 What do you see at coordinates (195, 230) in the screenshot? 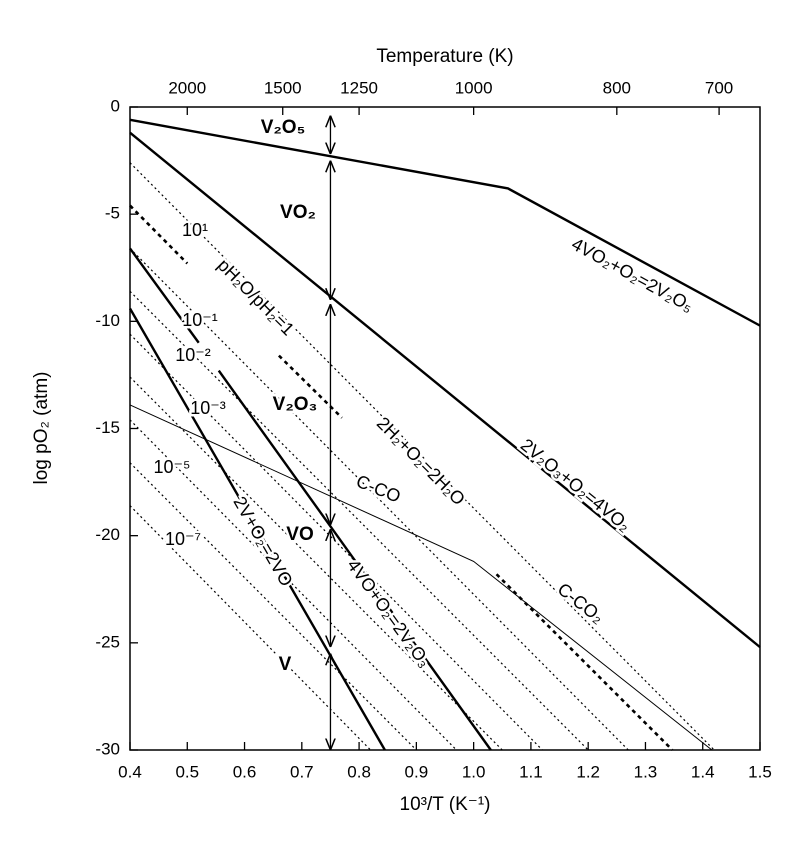
I see `series-label: 10¹` at bounding box center [195, 230].